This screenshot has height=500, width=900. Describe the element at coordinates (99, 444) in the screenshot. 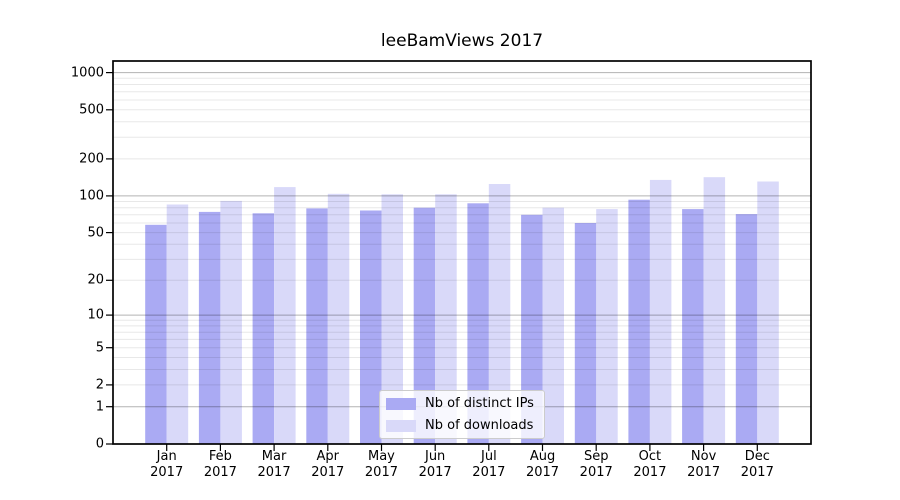

I see `y-tick-label: 0` at that location.